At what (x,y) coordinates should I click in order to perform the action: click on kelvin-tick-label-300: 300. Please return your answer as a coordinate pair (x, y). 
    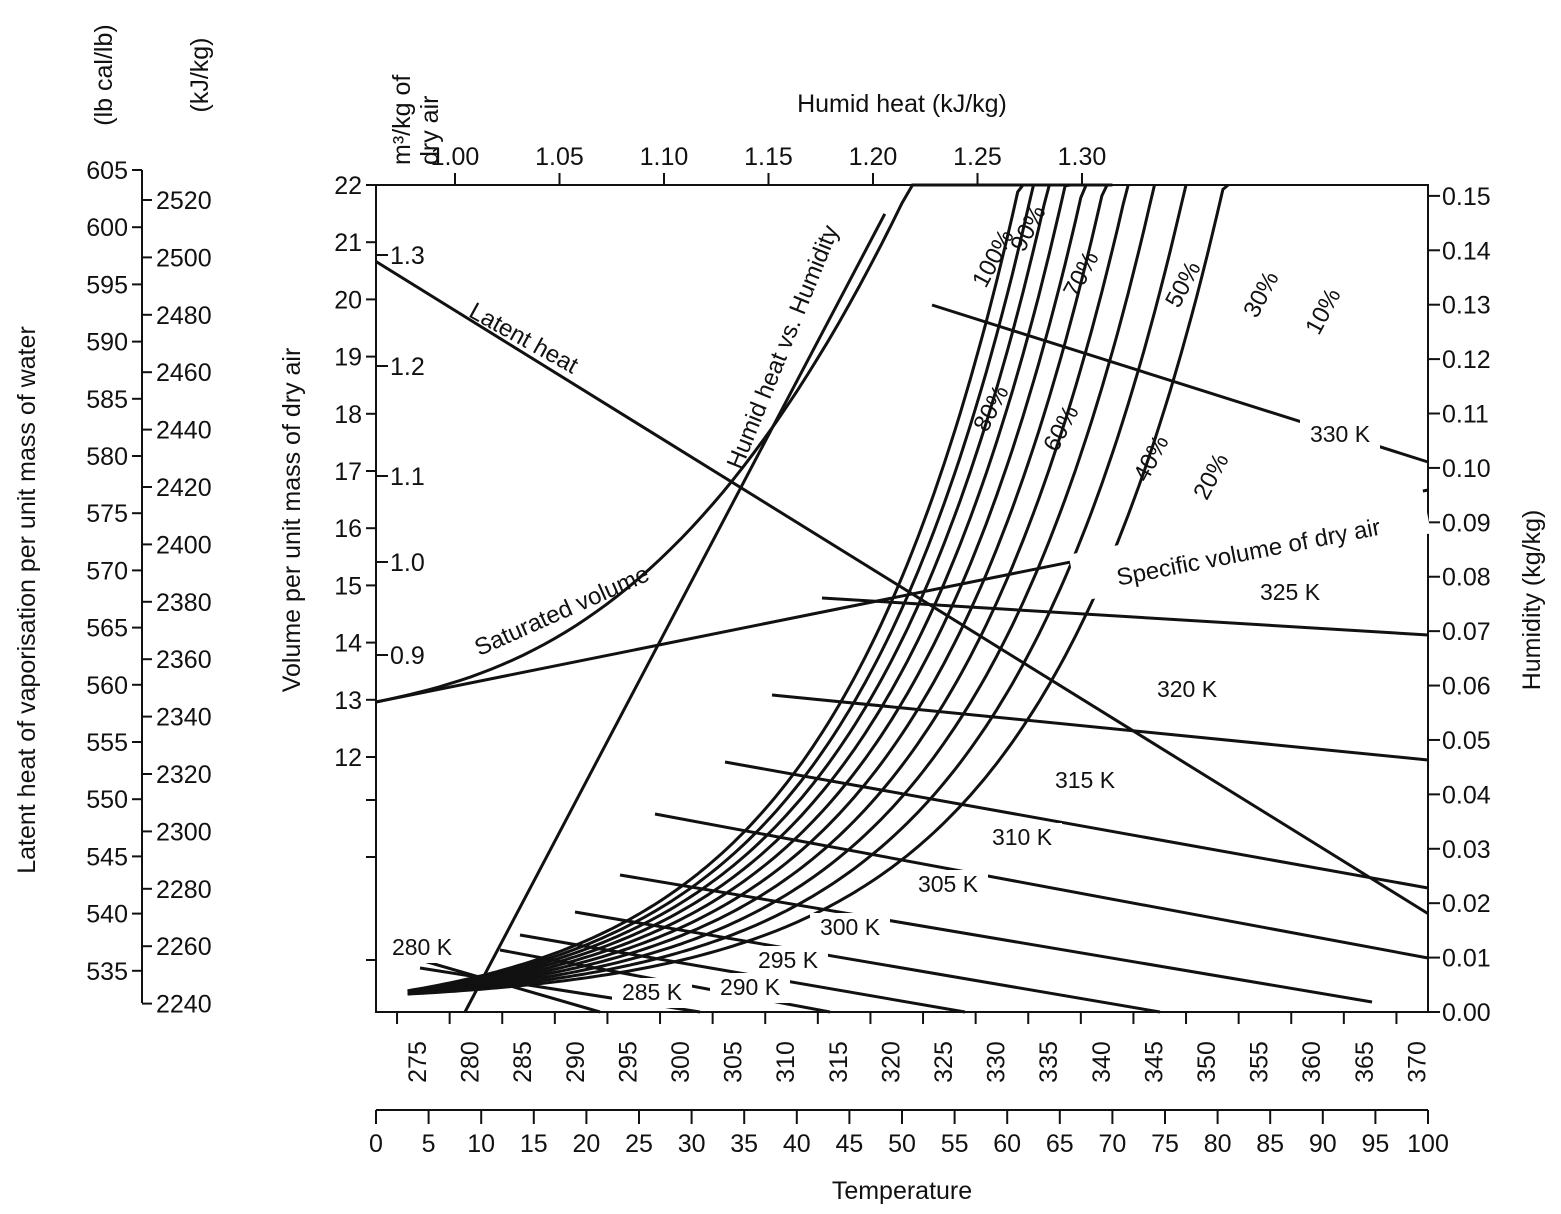
    Looking at the image, I should click on (681, 1062).